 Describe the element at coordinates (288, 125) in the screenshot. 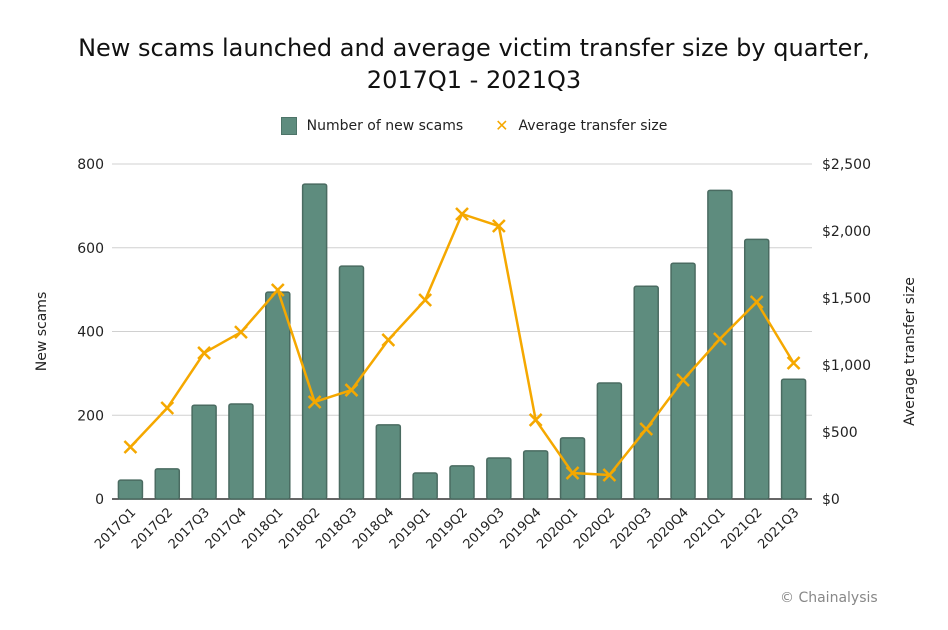

I see `bar-swatch-icon` at that location.